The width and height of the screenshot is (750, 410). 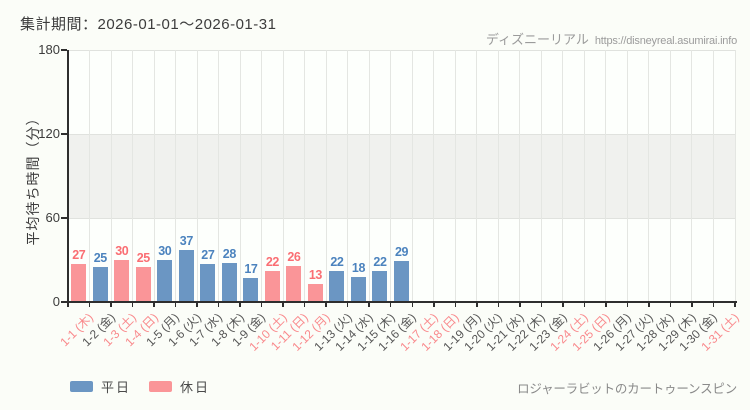 What do you see at coordinates (56, 301) in the screenshot?
I see `y-tick-label: 0` at bounding box center [56, 301].